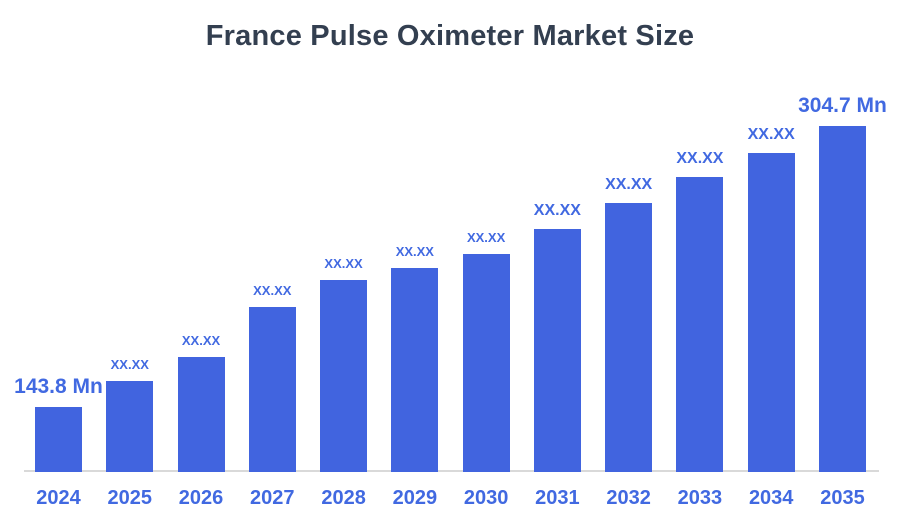 This screenshot has height=525, width=900. What do you see at coordinates (129, 364) in the screenshot?
I see `value-label-2025: XX.XX` at bounding box center [129, 364].